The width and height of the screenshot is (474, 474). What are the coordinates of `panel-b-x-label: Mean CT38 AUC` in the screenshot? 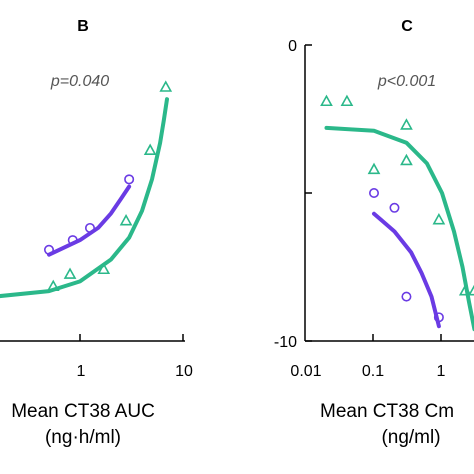 It's located at (83, 411).